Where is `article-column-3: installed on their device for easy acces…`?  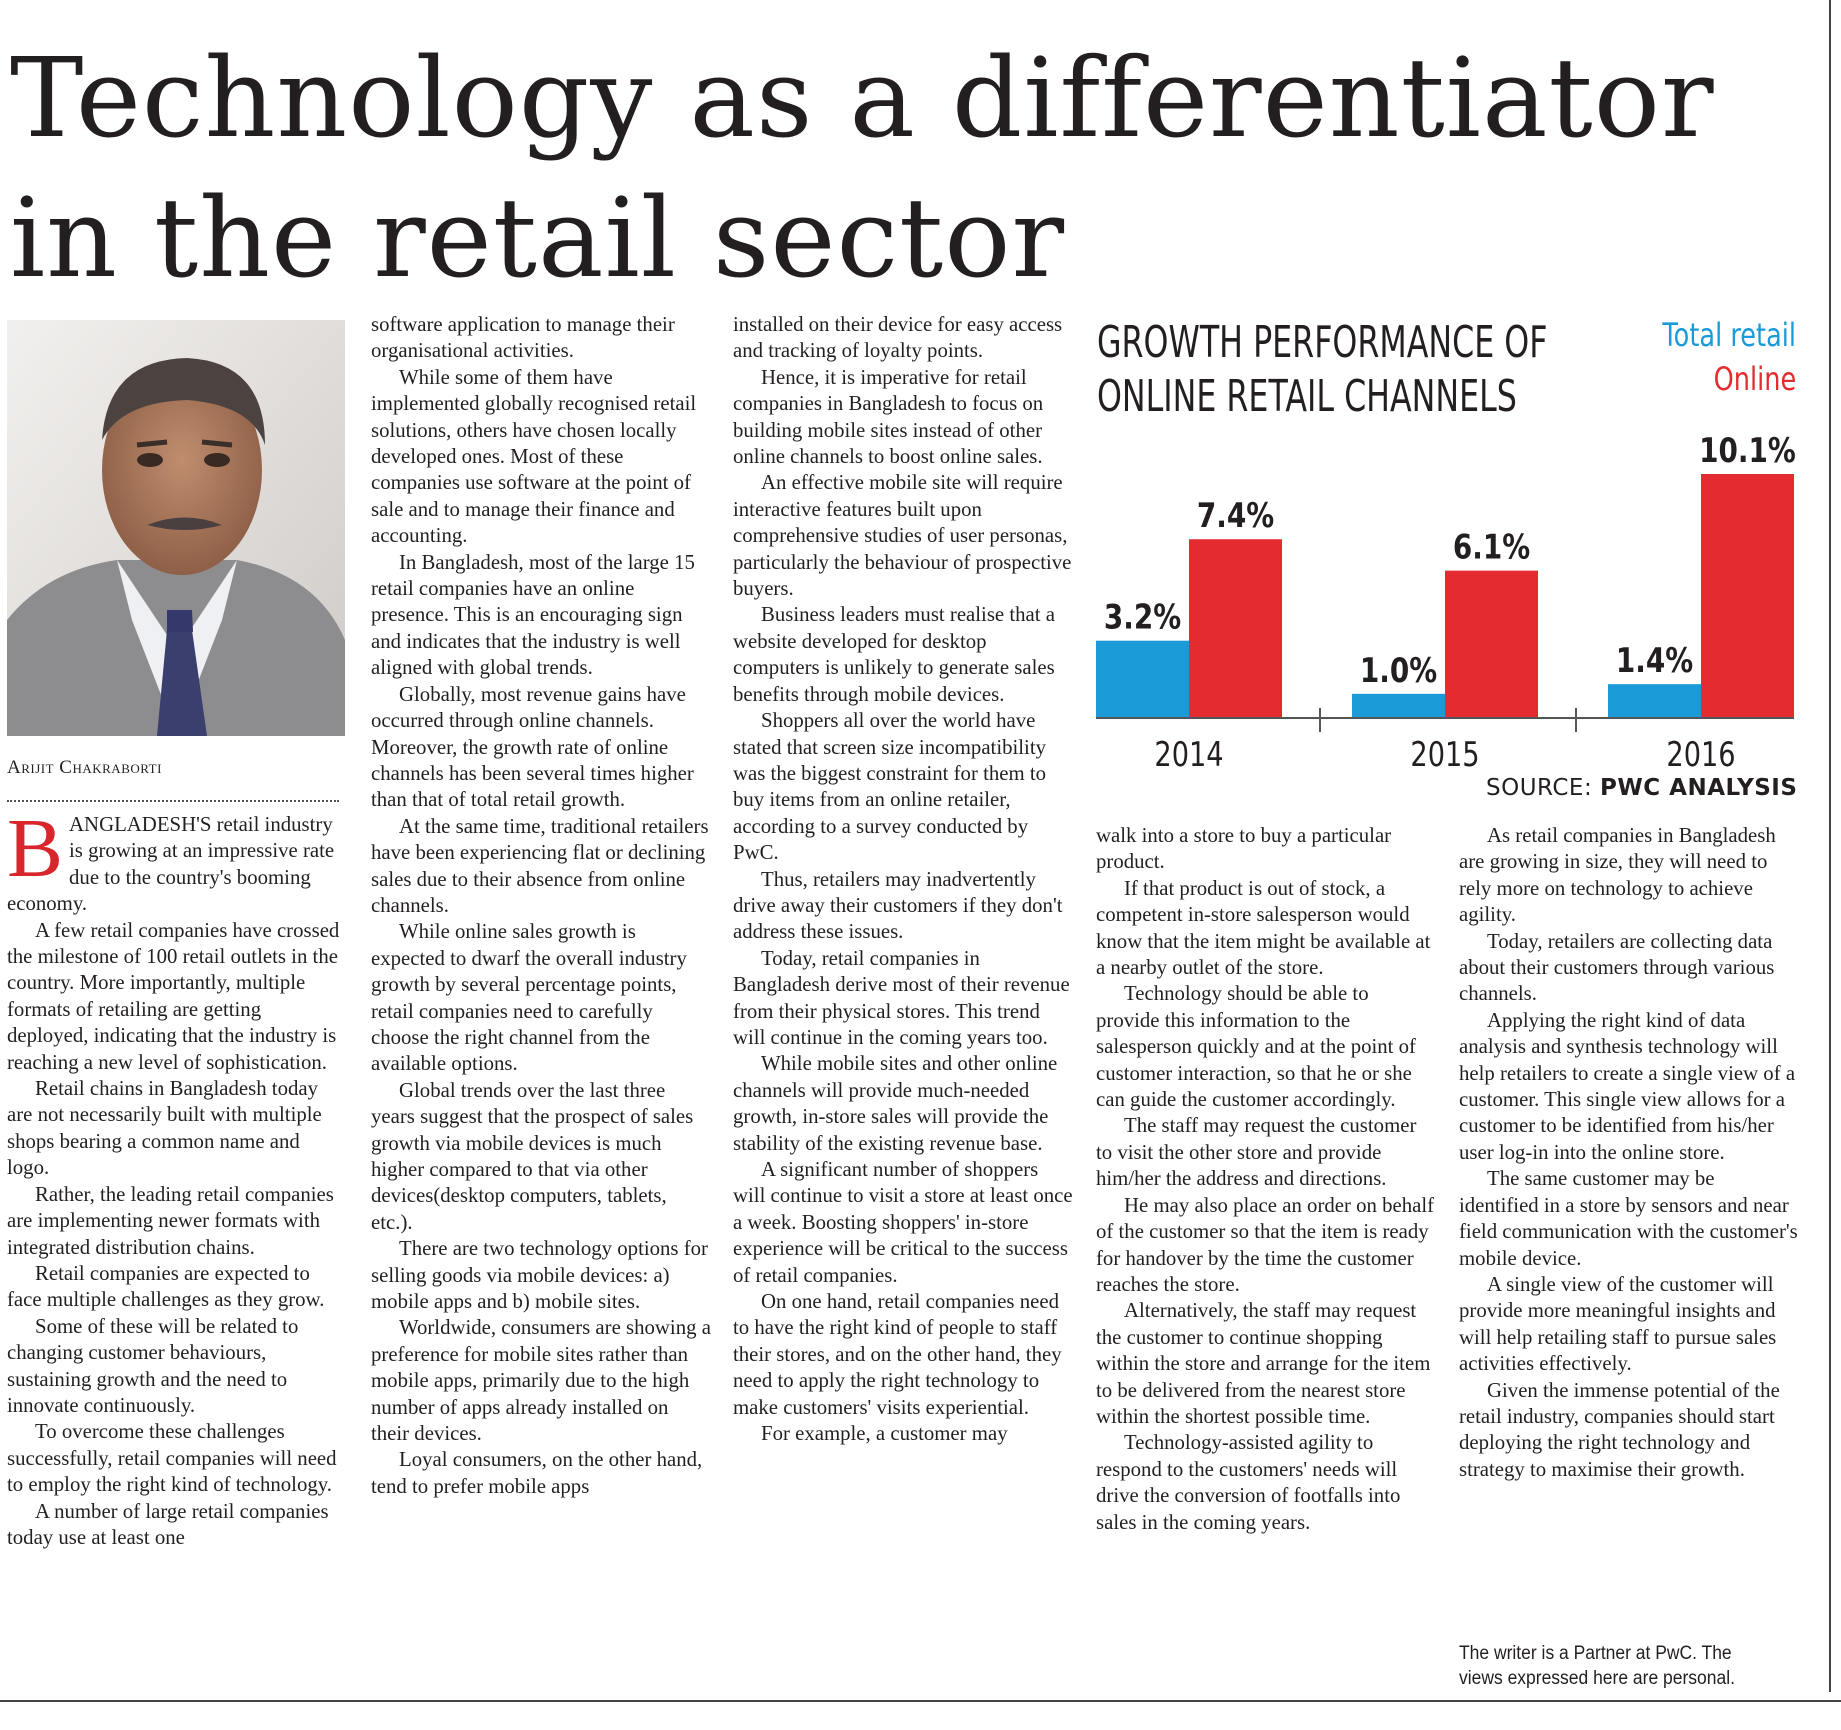 article-column-3: installed on their device for easy acces… is located at coordinates (903, 879).